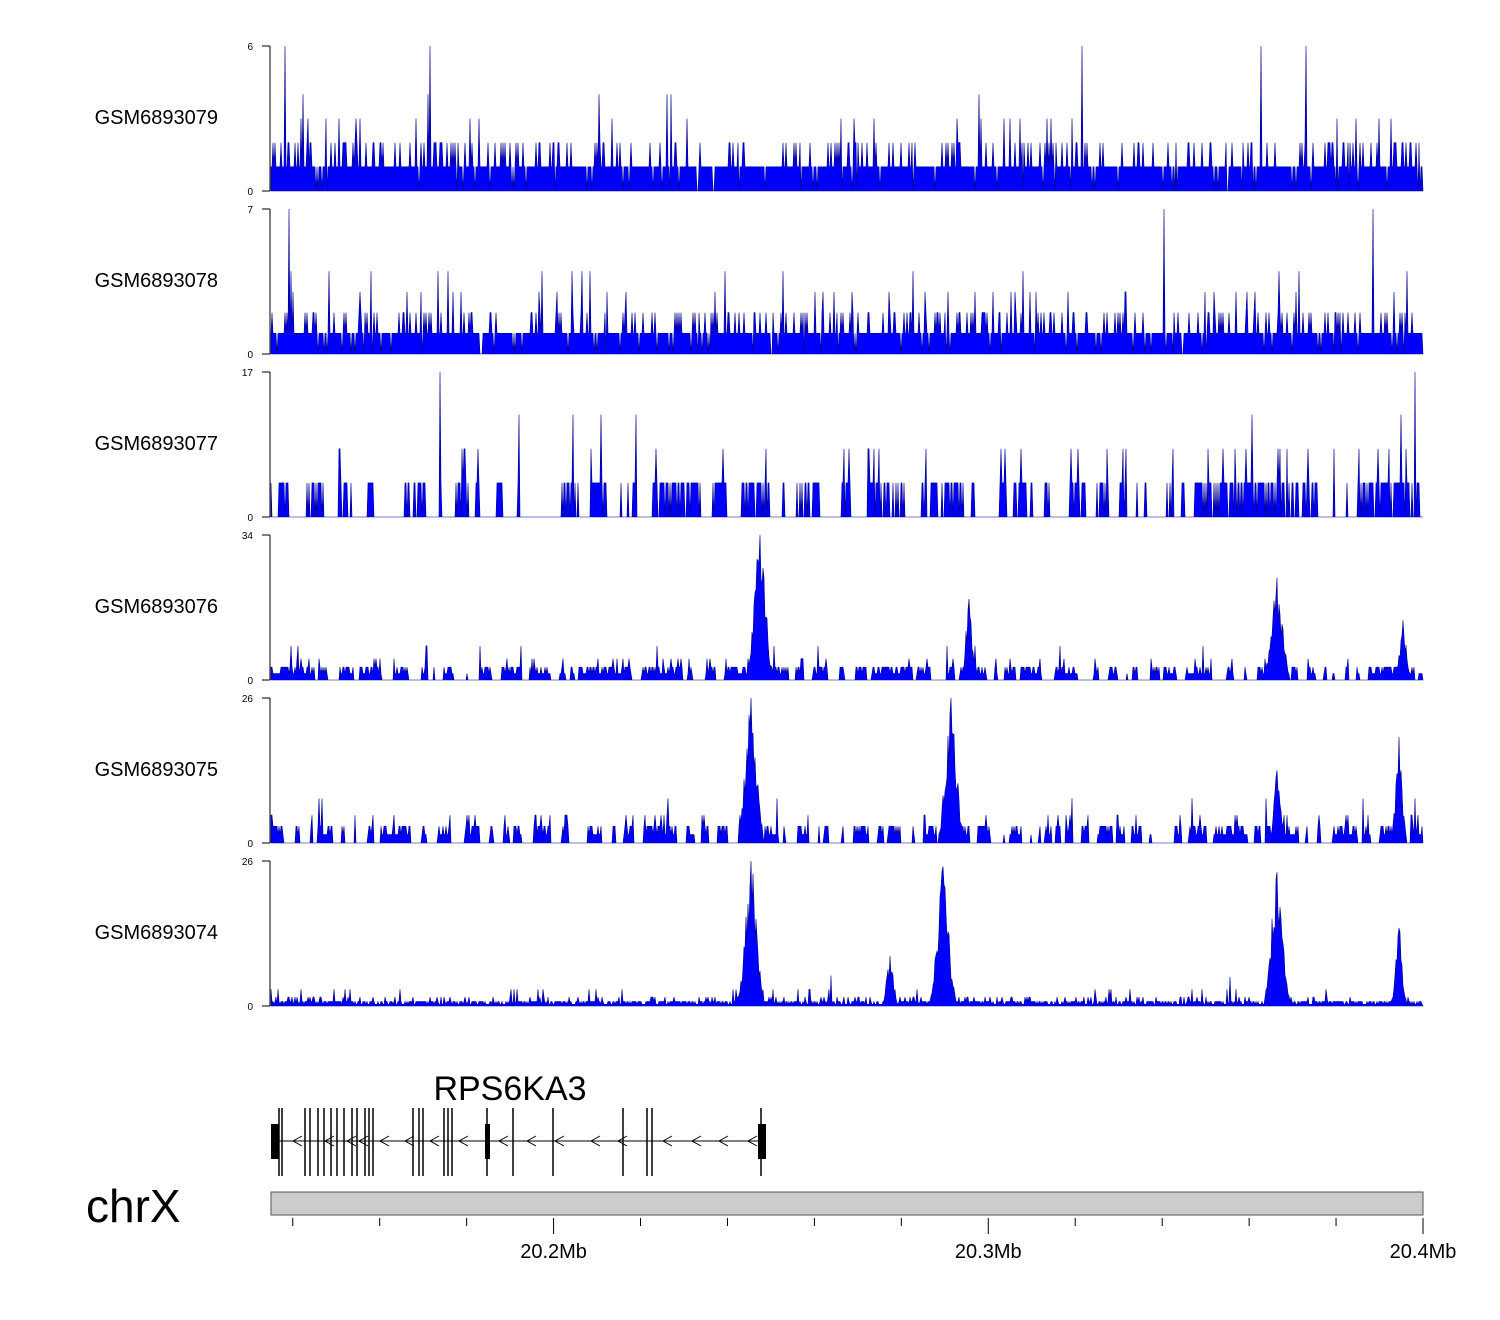  What do you see at coordinates (156, 770) in the screenshot?
I see `track-label: GSM6893075` at bounding box center [156, 770].